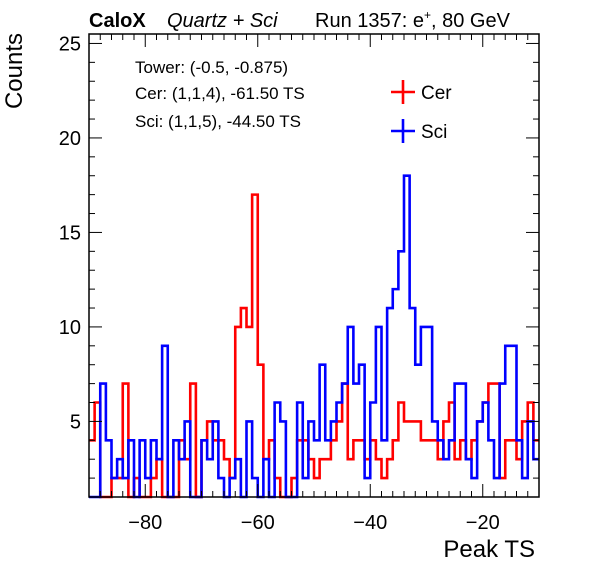 This screenshot has height=572, width=596. Describe the element at coordinates (145, 523) in the screenshot. I see `x-tick-label: −80` at that location.